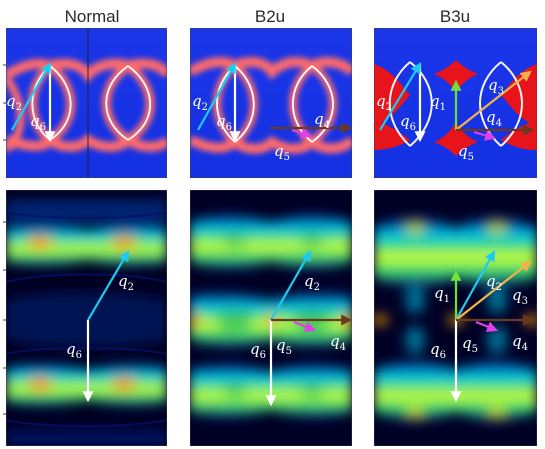  I want to click on arrows-bottom-b2u, so click(309, 328).